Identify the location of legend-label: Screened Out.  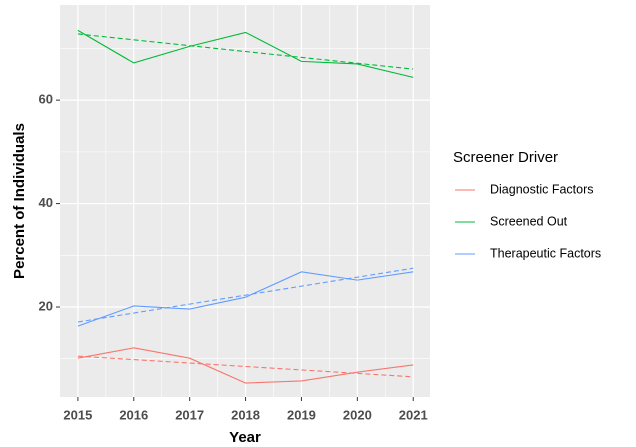
(529, 221).